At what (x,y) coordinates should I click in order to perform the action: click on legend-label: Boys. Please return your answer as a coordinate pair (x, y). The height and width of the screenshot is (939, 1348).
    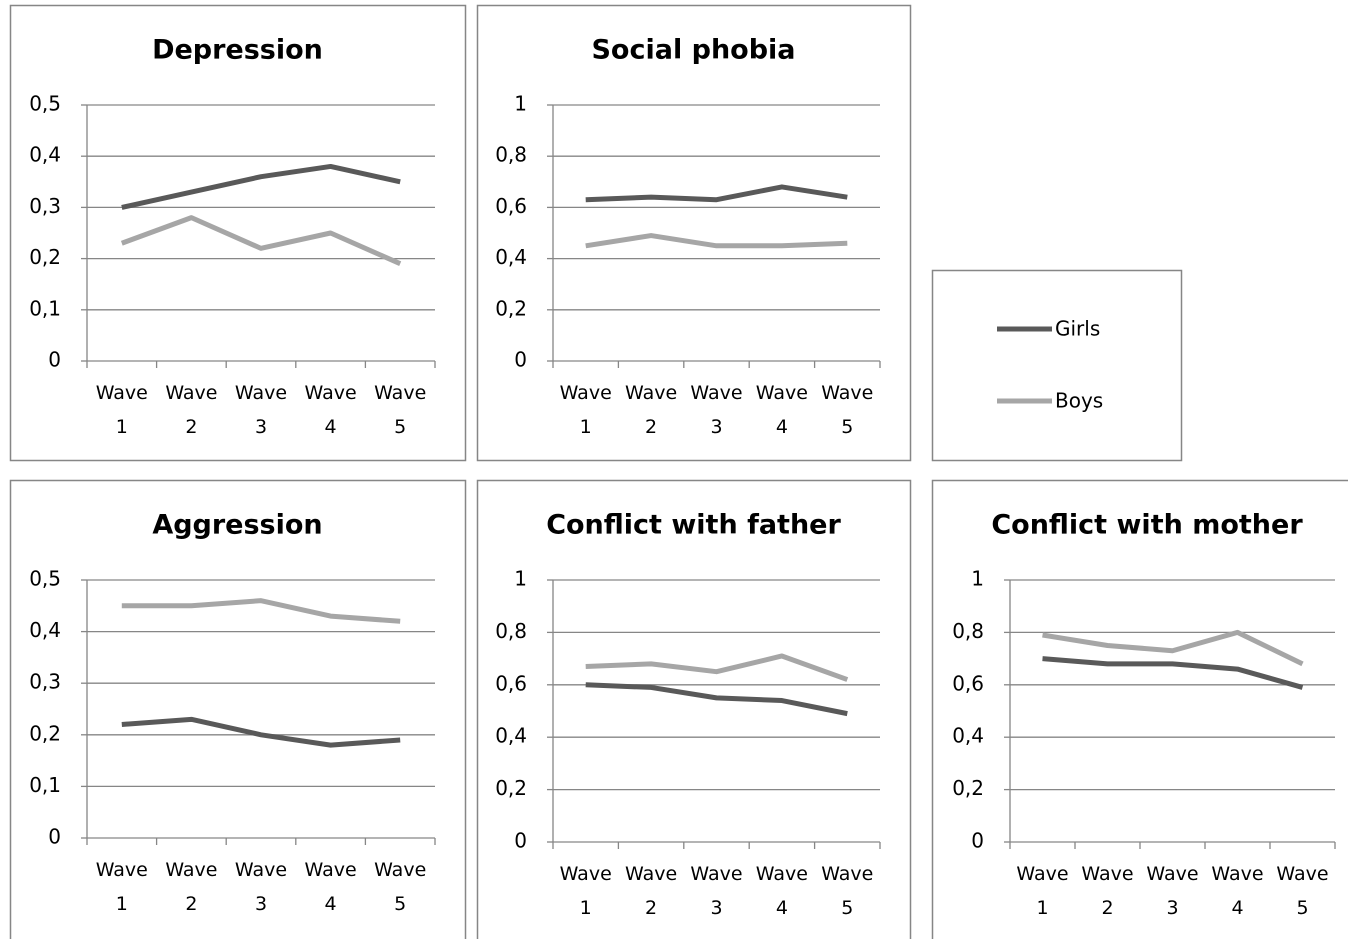
    Looking at the image, I should click on (1079, 401).